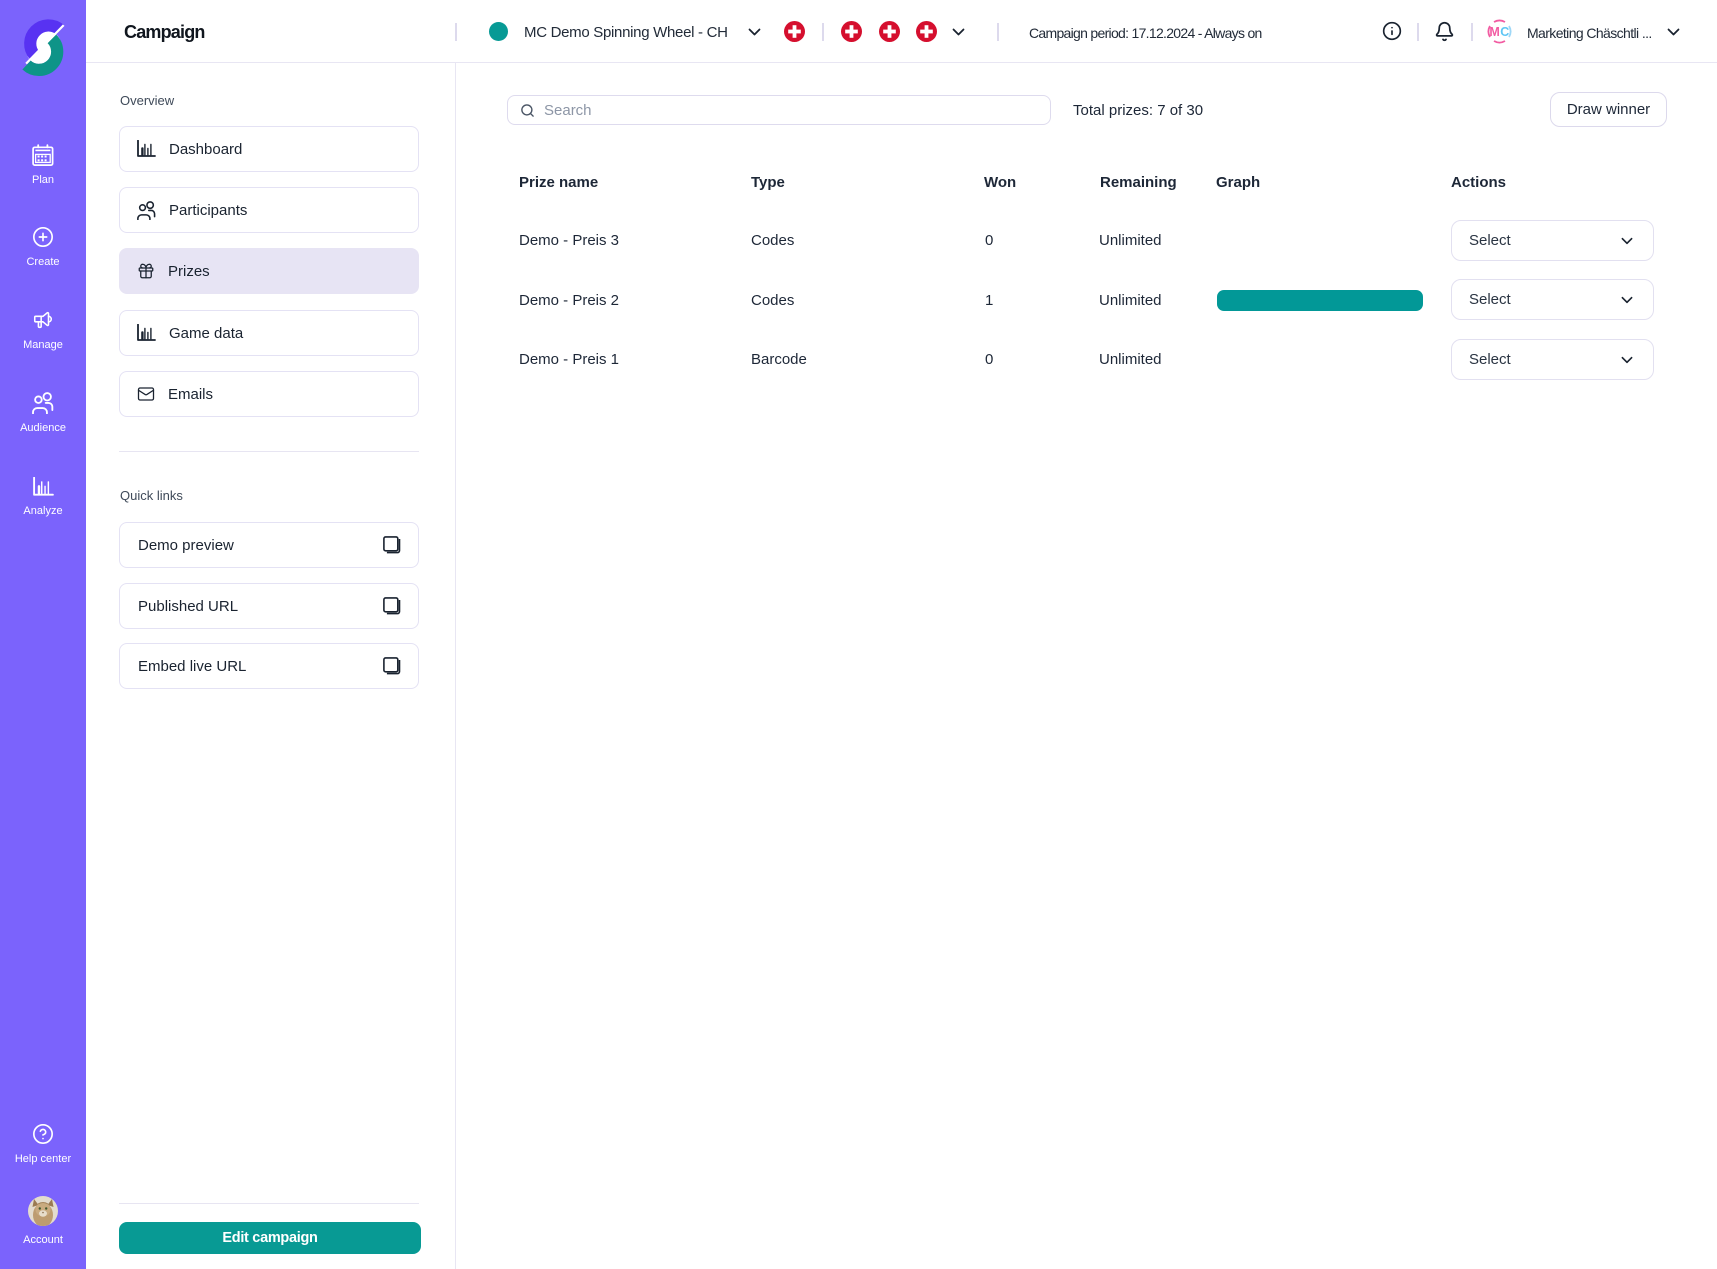 The height and width of the screenshot is (1269, 1717). I want to click on svg-text: C, so click(1504, 32).